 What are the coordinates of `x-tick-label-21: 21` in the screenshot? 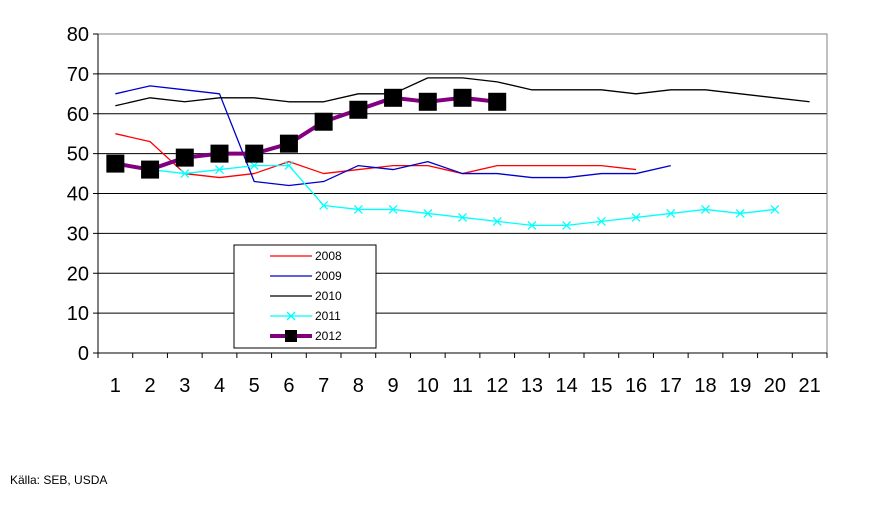 It's located at (810, 386).